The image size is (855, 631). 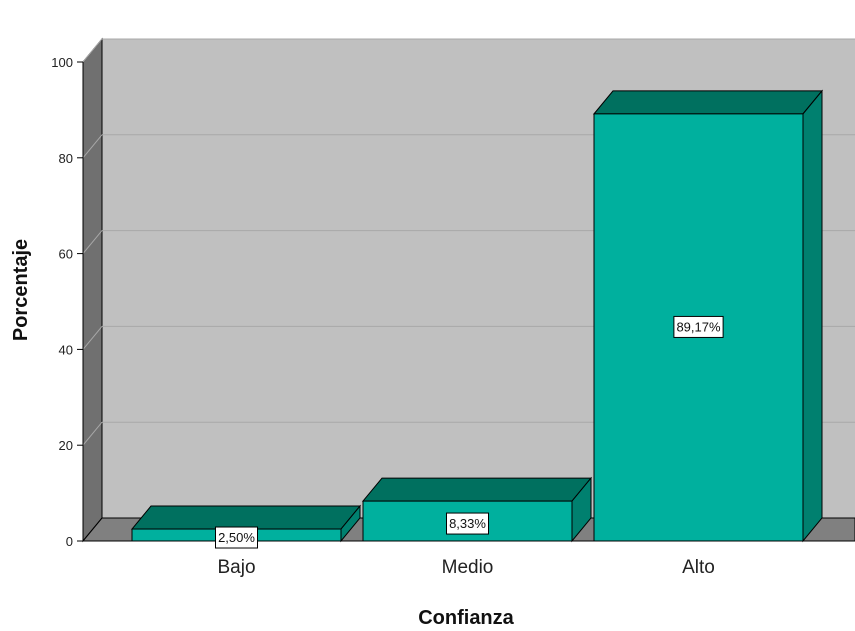 I want to click on y-tick-label: 80, so click(x=66, y=158).